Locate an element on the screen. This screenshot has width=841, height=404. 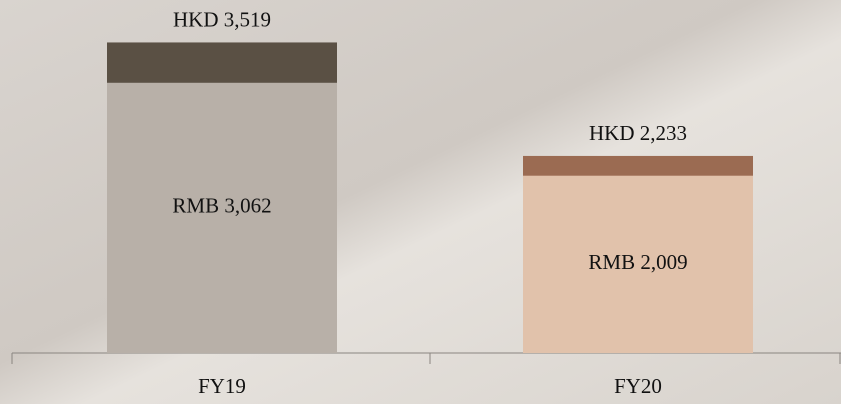
data-label: RMB 3,062 is located at coordinates (221, 206).